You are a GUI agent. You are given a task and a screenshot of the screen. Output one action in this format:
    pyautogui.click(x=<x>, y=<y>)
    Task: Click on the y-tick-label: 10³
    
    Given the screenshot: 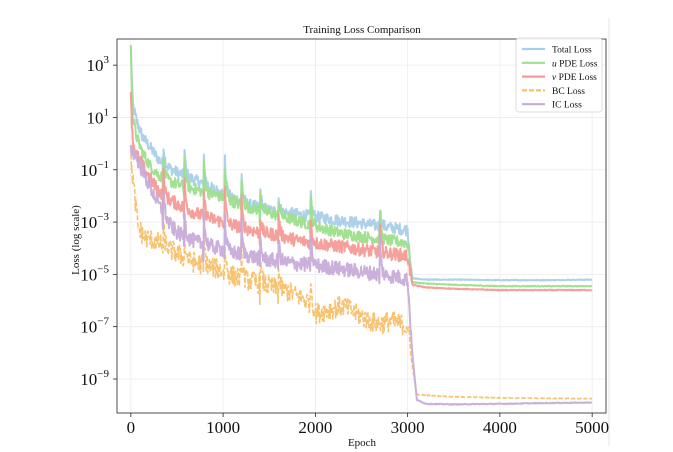 What is the action you would take?
    pyautogui.click(x=98, y=64)
    